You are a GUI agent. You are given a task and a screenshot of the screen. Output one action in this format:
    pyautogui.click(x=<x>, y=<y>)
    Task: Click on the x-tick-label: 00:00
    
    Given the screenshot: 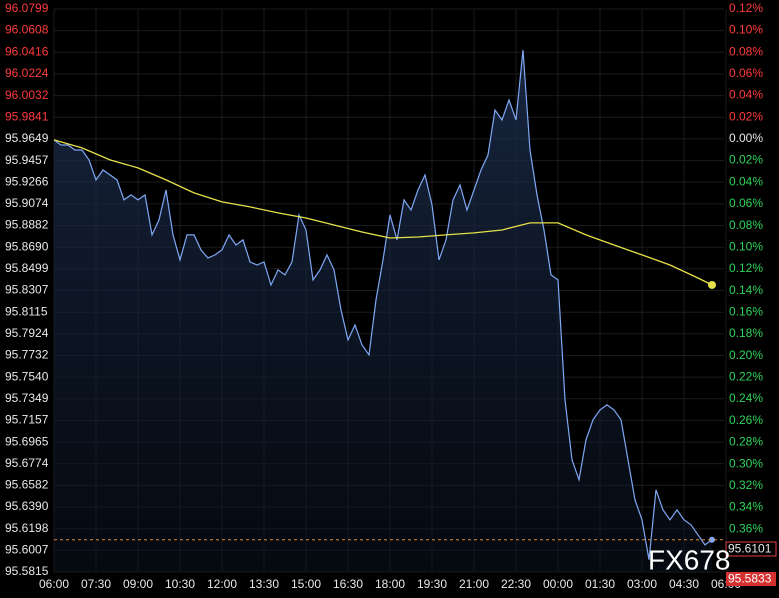 What is the action you would take?
    pyautogui.click(x=558, y=584)
    